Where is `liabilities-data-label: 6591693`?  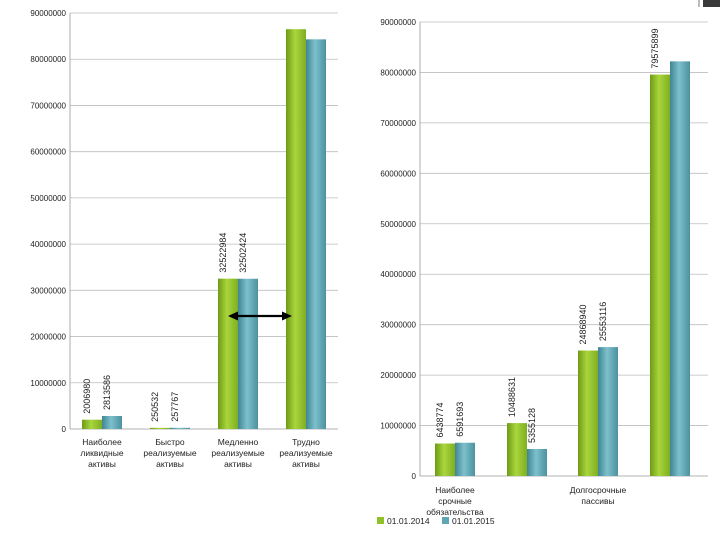 liabilities-data-label: 6591693 is located at coordinates (460, 419).